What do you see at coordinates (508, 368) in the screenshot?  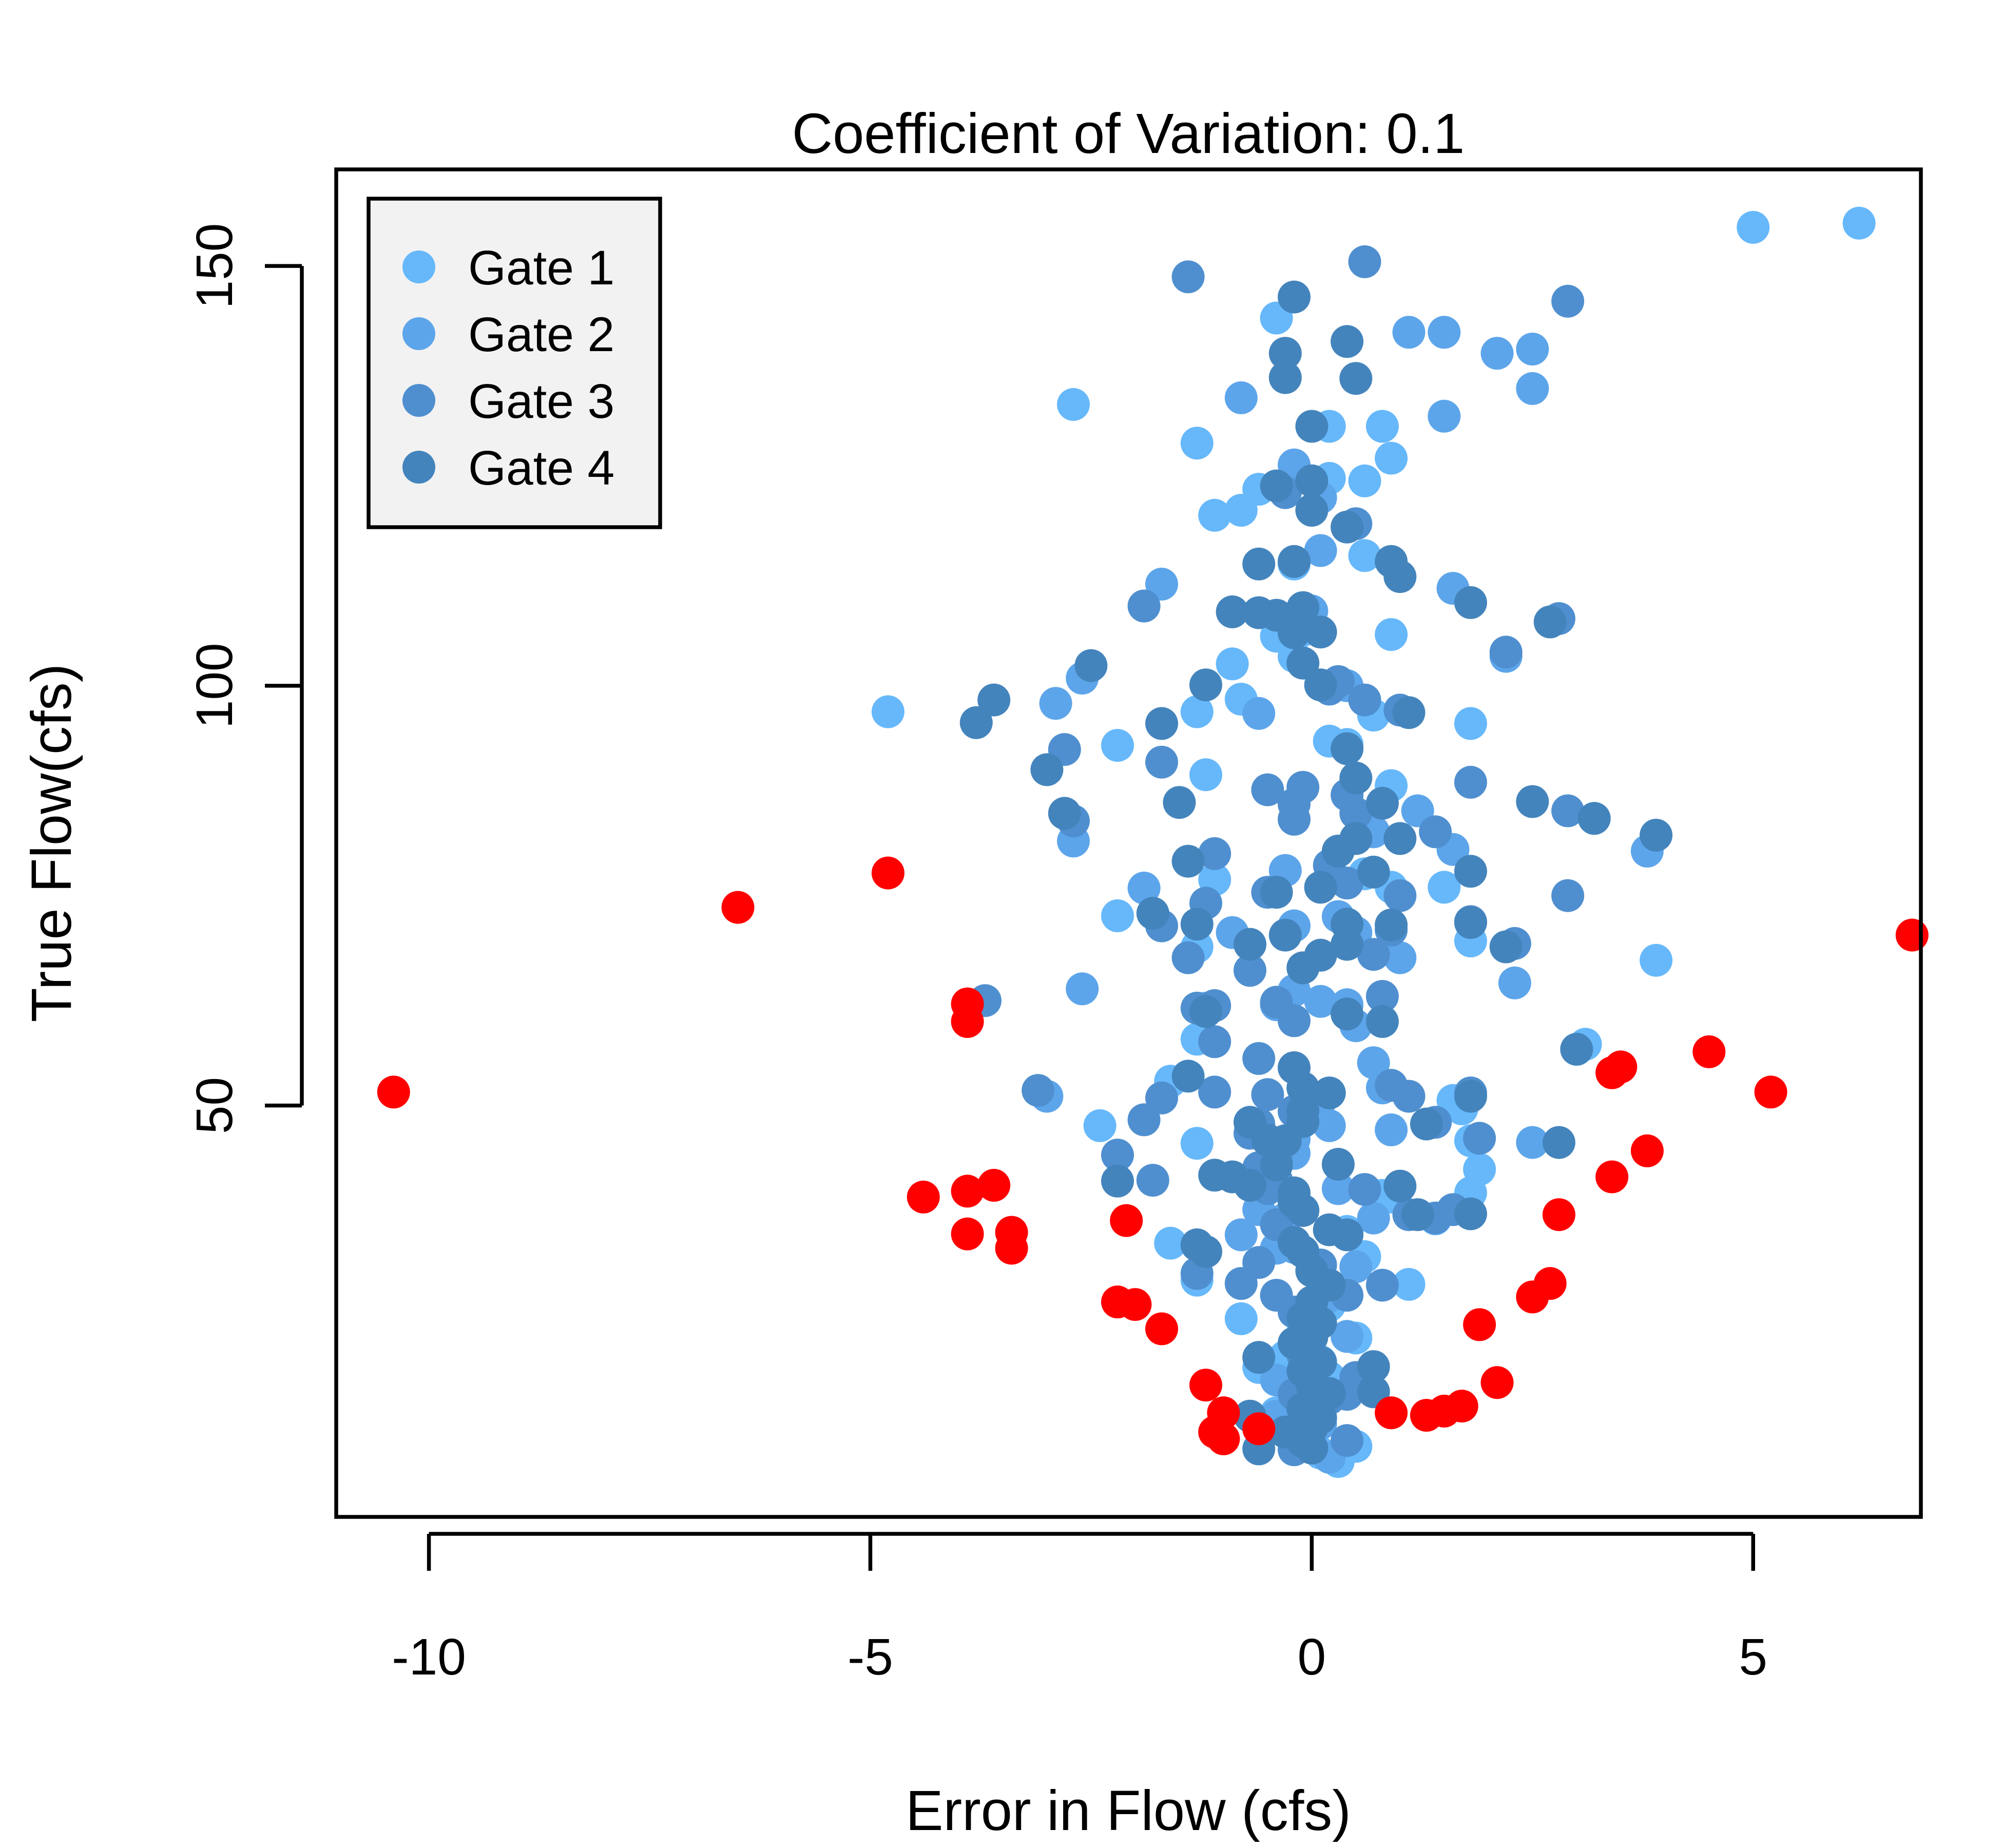 I see `legend-items: Gate 1 Gate 2 Gate 3 Gate 4` at bounding box center [508, 368].